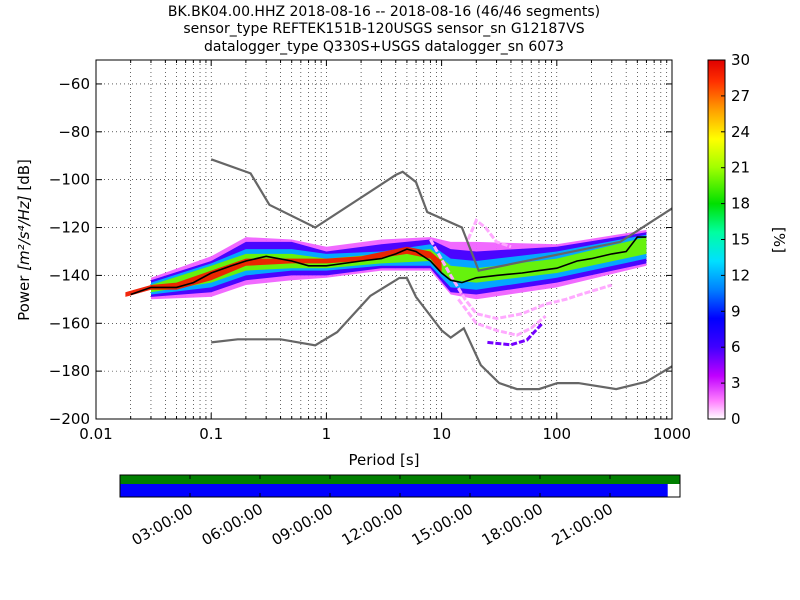 The image size is (800, 600). Describe the element at coordinates (582, 524) in the screenshot. I see `timeline-tick-label: 21:00:00` at that location.